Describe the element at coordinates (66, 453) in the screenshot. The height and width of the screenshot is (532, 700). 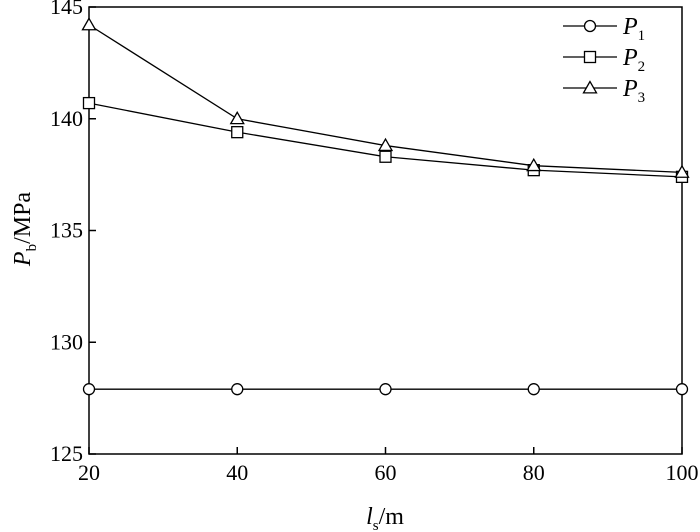
I see `y-tick-label: 125` at that location.